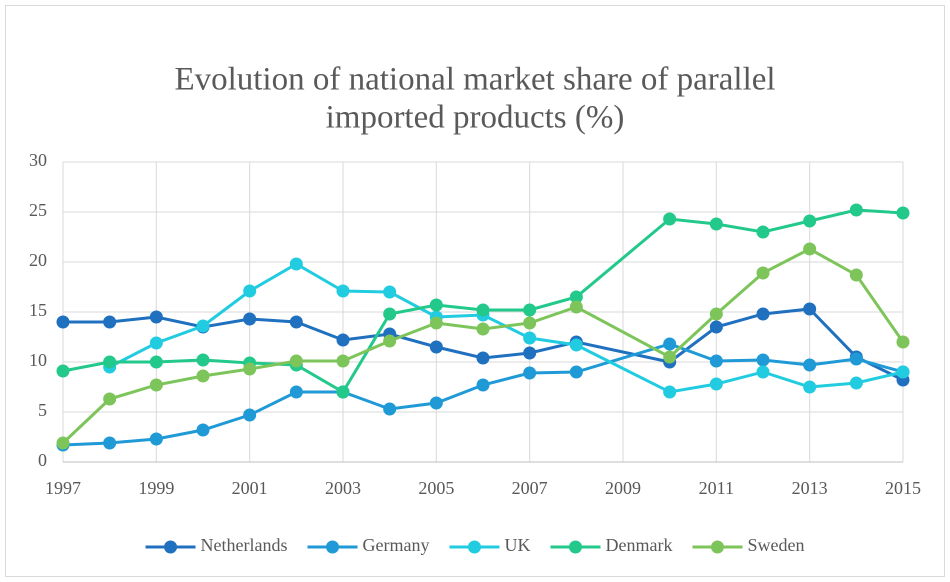 The height and width of the screenshot is (582, 950). What do you see at coordinates (38, 160) in the screenshot?
I see `y-tick-label: 30` at bounding box center [38, 160].